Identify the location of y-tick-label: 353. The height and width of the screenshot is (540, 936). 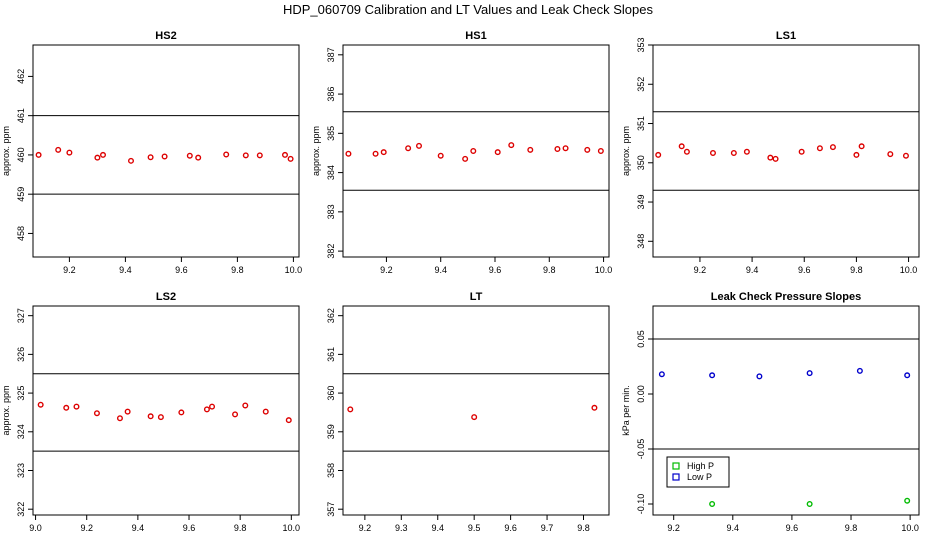
(641, 44).